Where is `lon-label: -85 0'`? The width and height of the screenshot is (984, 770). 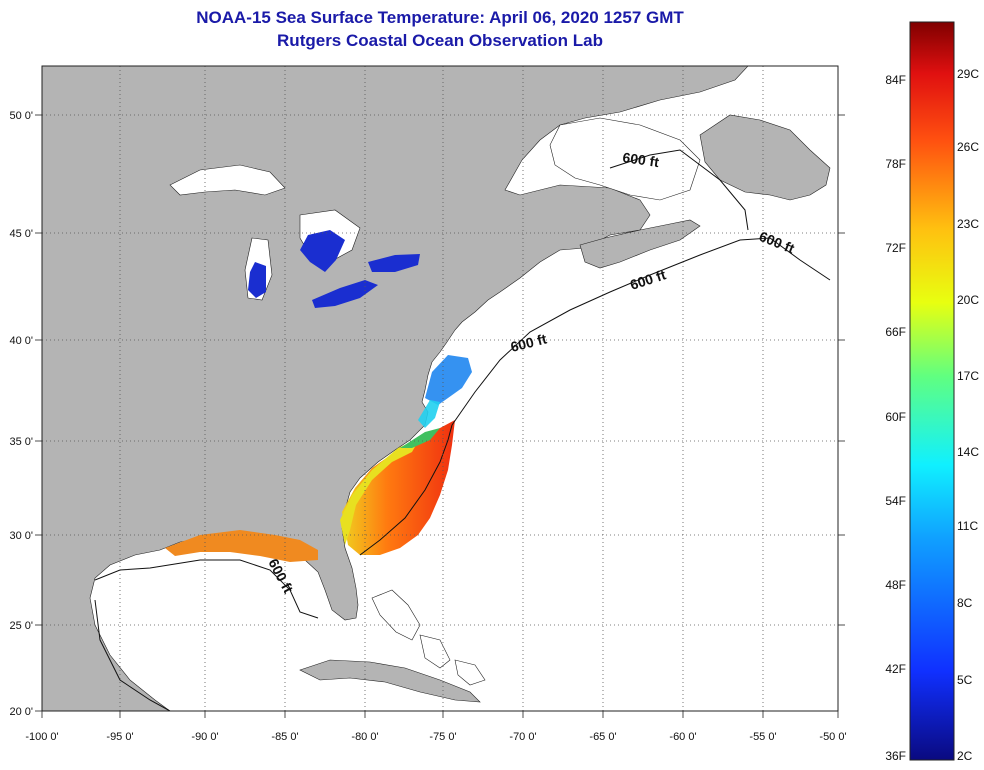 lon-label: -85 0' is located at coordinates (284, 737).